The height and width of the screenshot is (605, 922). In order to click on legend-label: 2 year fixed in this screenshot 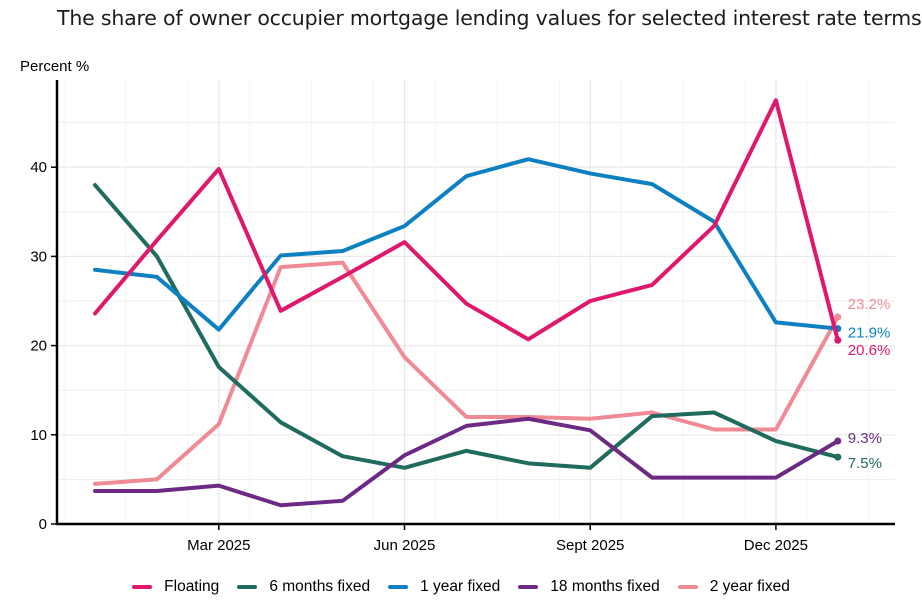, I will do `click(749, 586)`.